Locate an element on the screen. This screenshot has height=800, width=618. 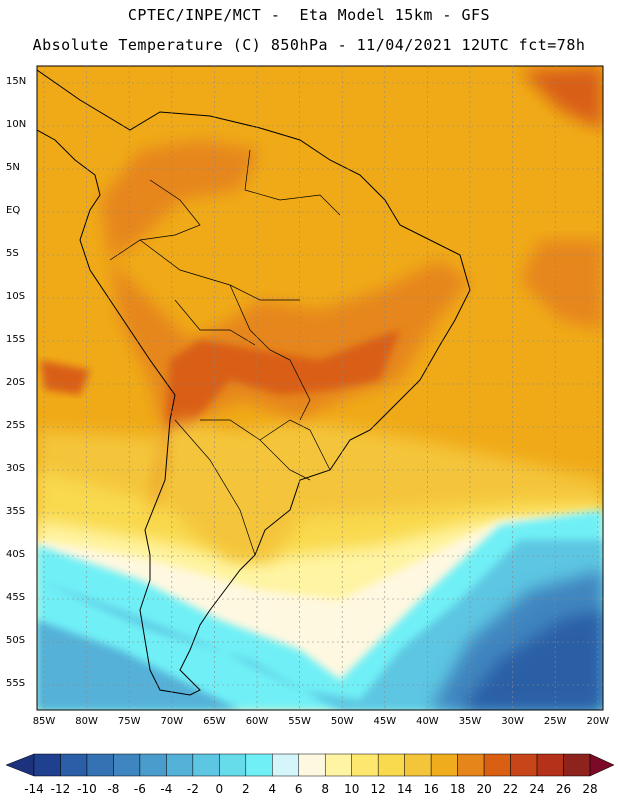
colorbar-tick-label: 8 is located at coordinates (325, 789).